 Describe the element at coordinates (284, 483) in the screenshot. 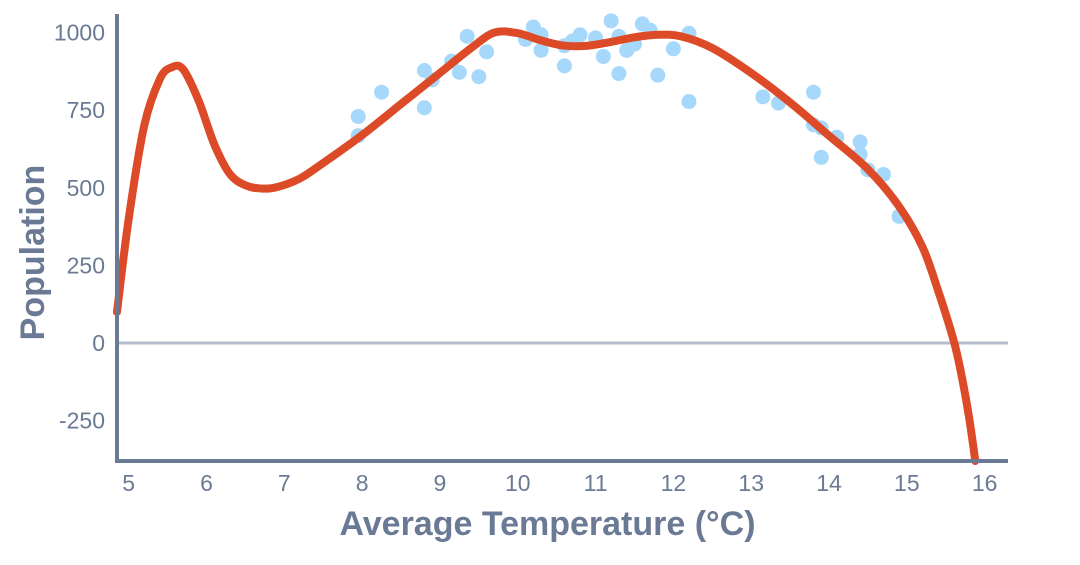

I see `x-tick-label: 7` at that location.